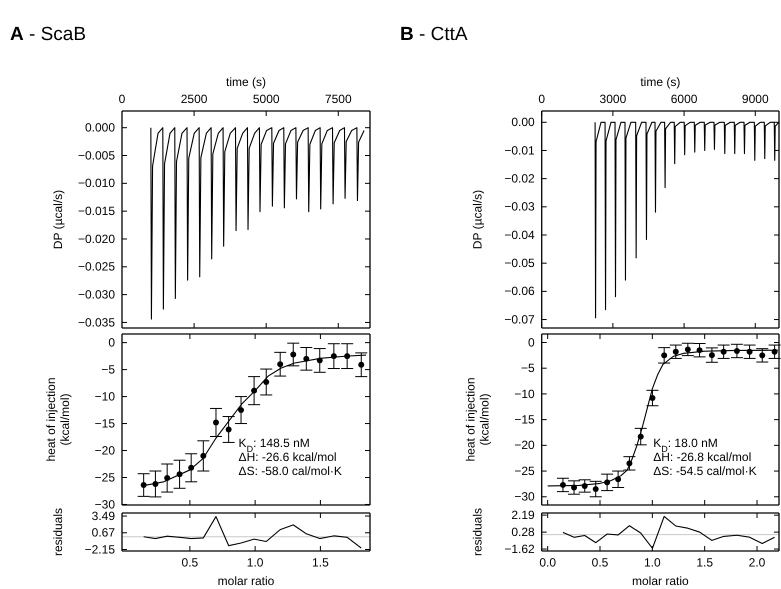 The height and width of the screenshot is (589, 781). I want to click on x-tick-label: 2.0, so click(757, 563).